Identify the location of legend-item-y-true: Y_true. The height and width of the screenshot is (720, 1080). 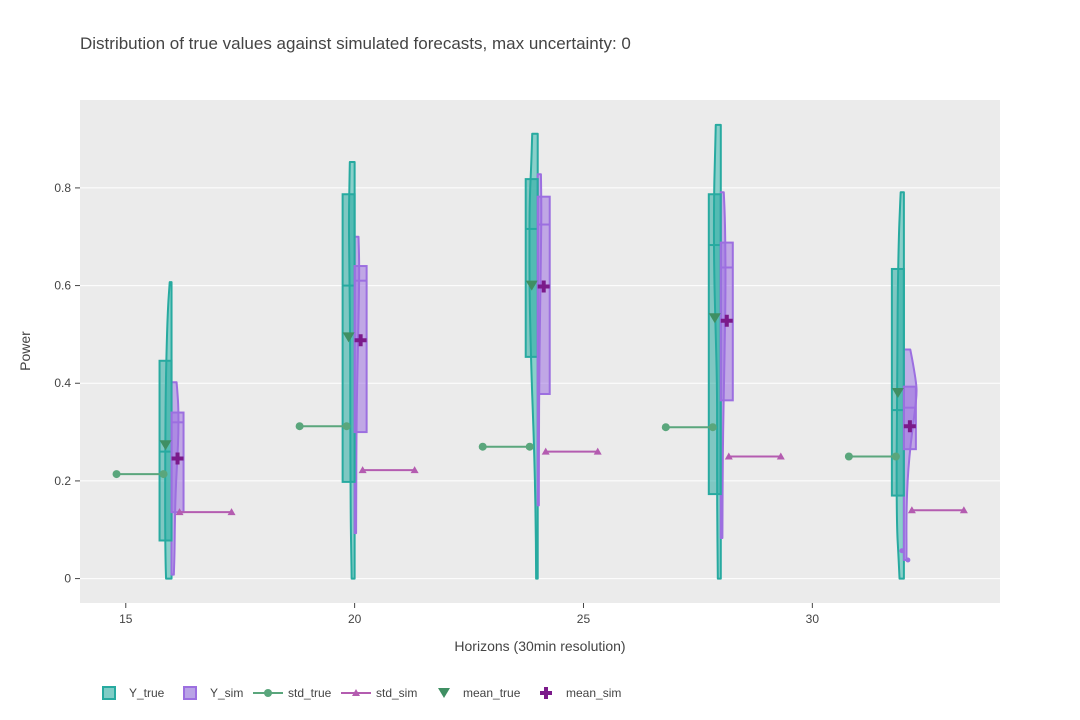
(133, 693).